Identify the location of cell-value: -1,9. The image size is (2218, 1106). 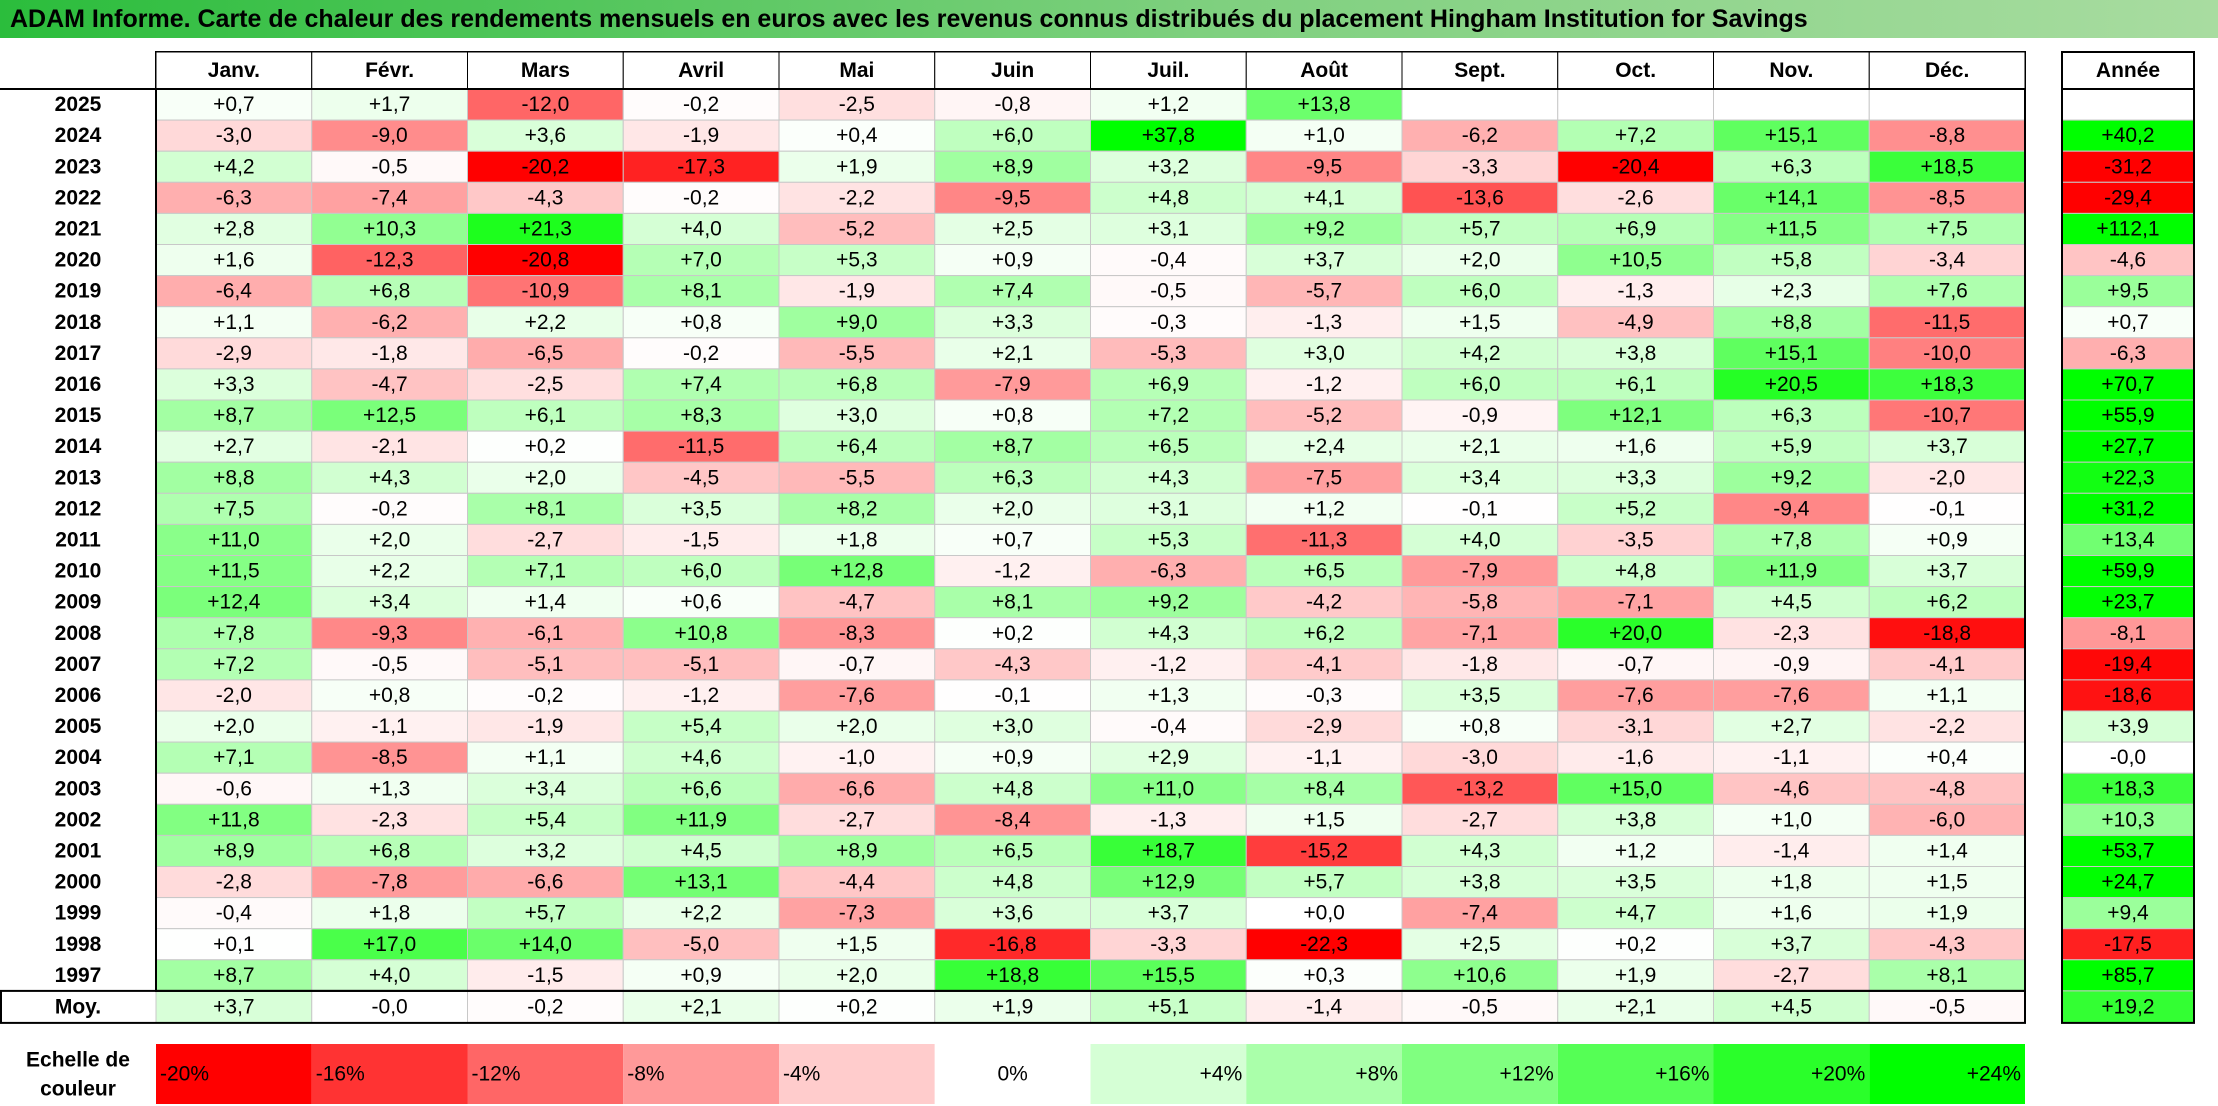
(857, 291).